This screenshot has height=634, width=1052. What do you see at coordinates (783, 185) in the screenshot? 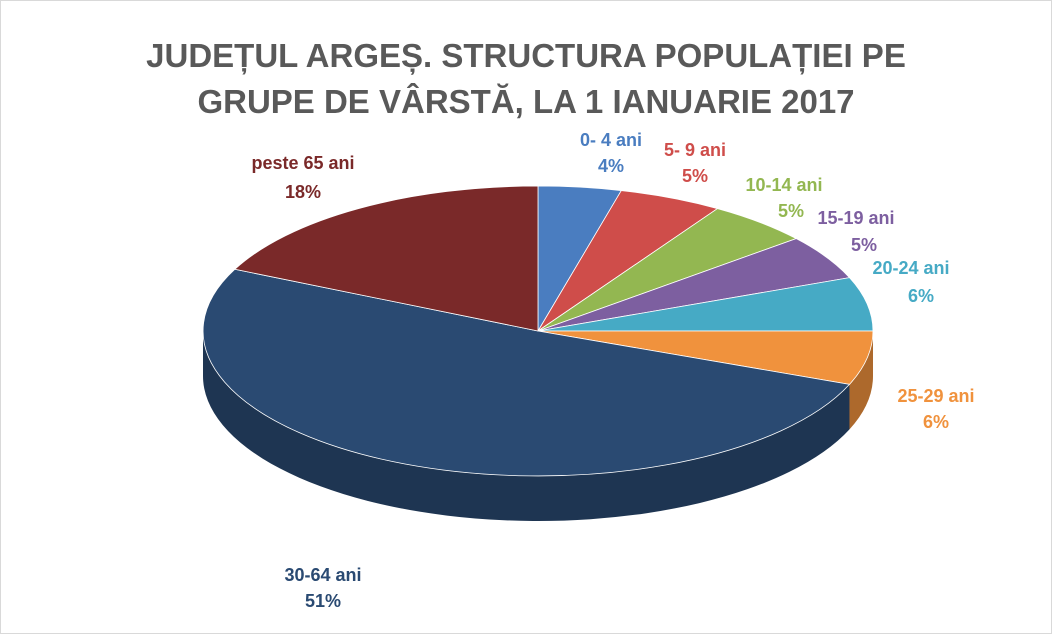
I see `slice-category-label: 10-14 ani` at bounding box center [783, 185].